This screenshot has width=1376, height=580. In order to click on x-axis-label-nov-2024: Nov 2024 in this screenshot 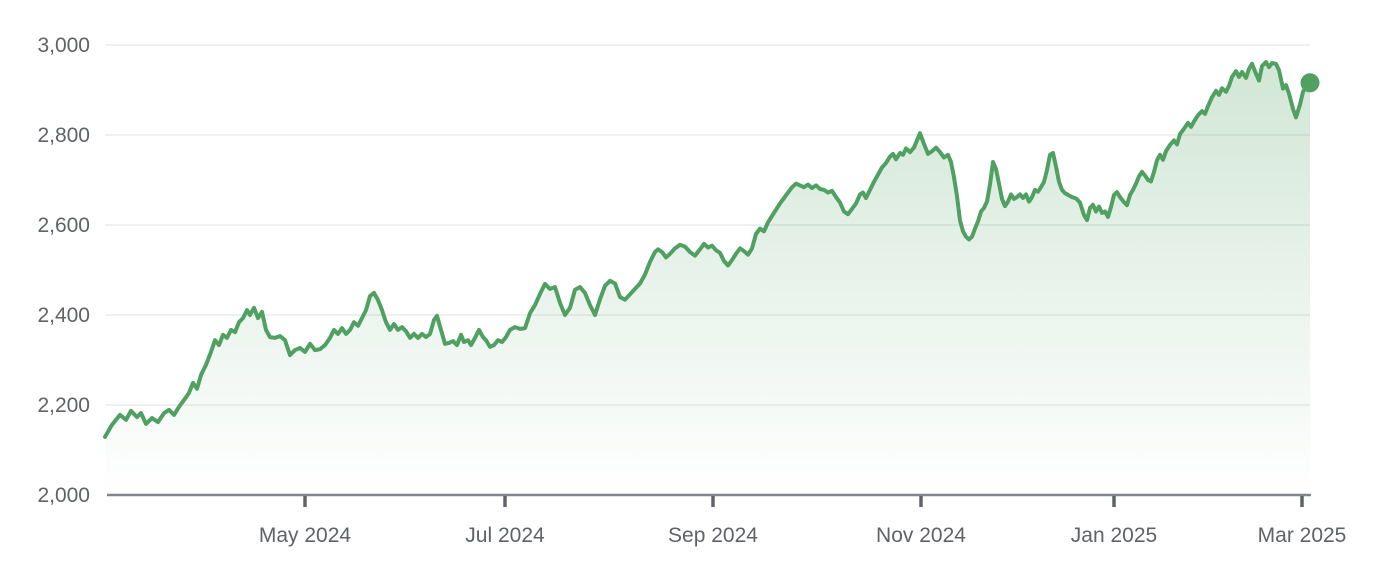, I will do `click(921, 535)`.